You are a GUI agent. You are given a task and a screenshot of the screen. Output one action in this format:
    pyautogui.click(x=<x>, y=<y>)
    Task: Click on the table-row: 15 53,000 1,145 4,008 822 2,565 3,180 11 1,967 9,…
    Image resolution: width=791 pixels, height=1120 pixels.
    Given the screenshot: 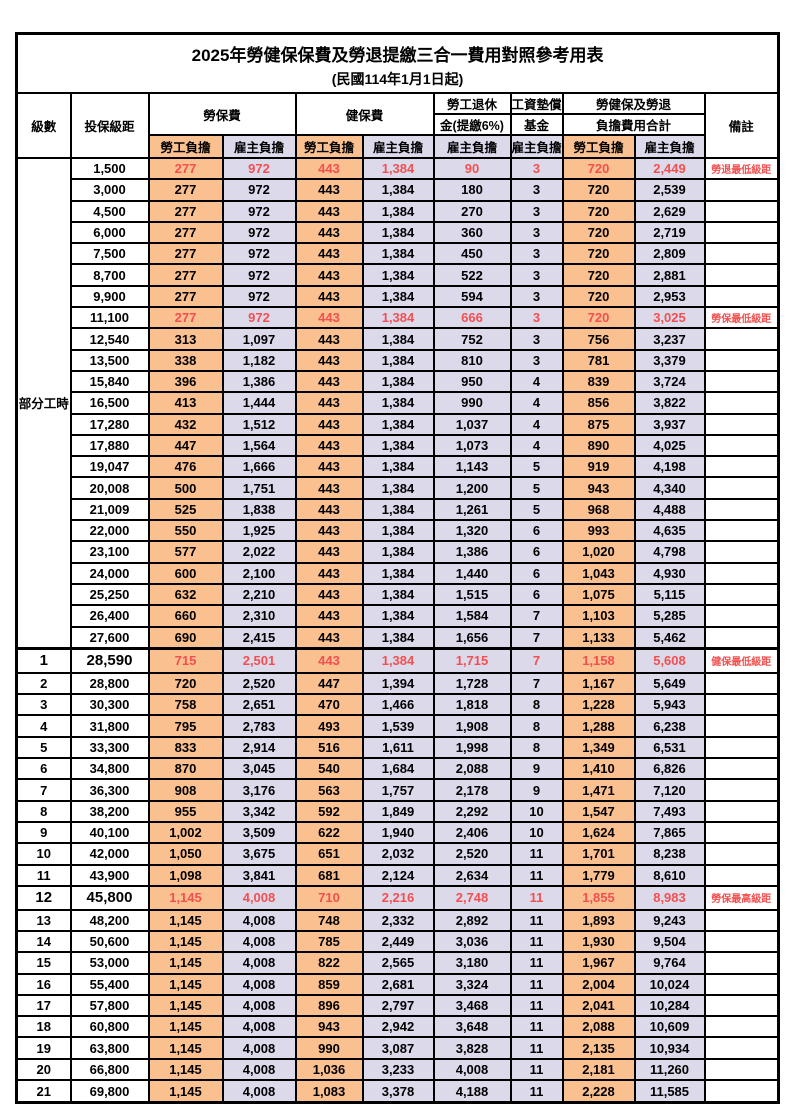 What is the action you would take?
    pyautogui.click(x=397, y=963)
    